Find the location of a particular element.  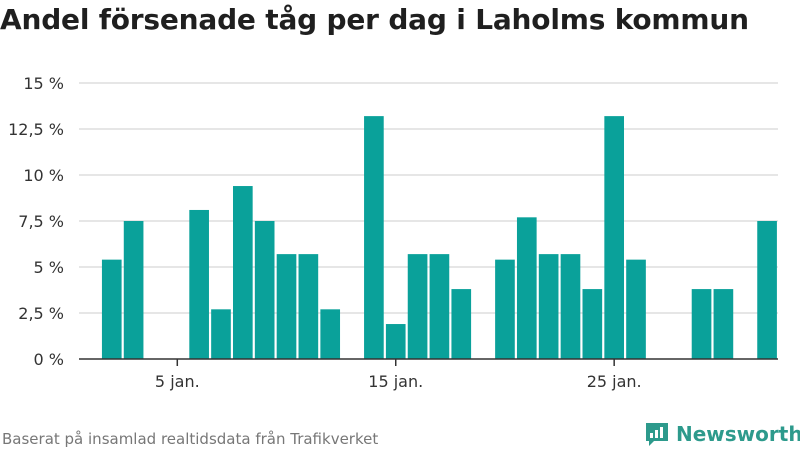

y-axis-tick-labels: 0 % 2,5 % 5 % 7,5 % 10 % 12,5 % 15 % is located at coordinates (36, 221).